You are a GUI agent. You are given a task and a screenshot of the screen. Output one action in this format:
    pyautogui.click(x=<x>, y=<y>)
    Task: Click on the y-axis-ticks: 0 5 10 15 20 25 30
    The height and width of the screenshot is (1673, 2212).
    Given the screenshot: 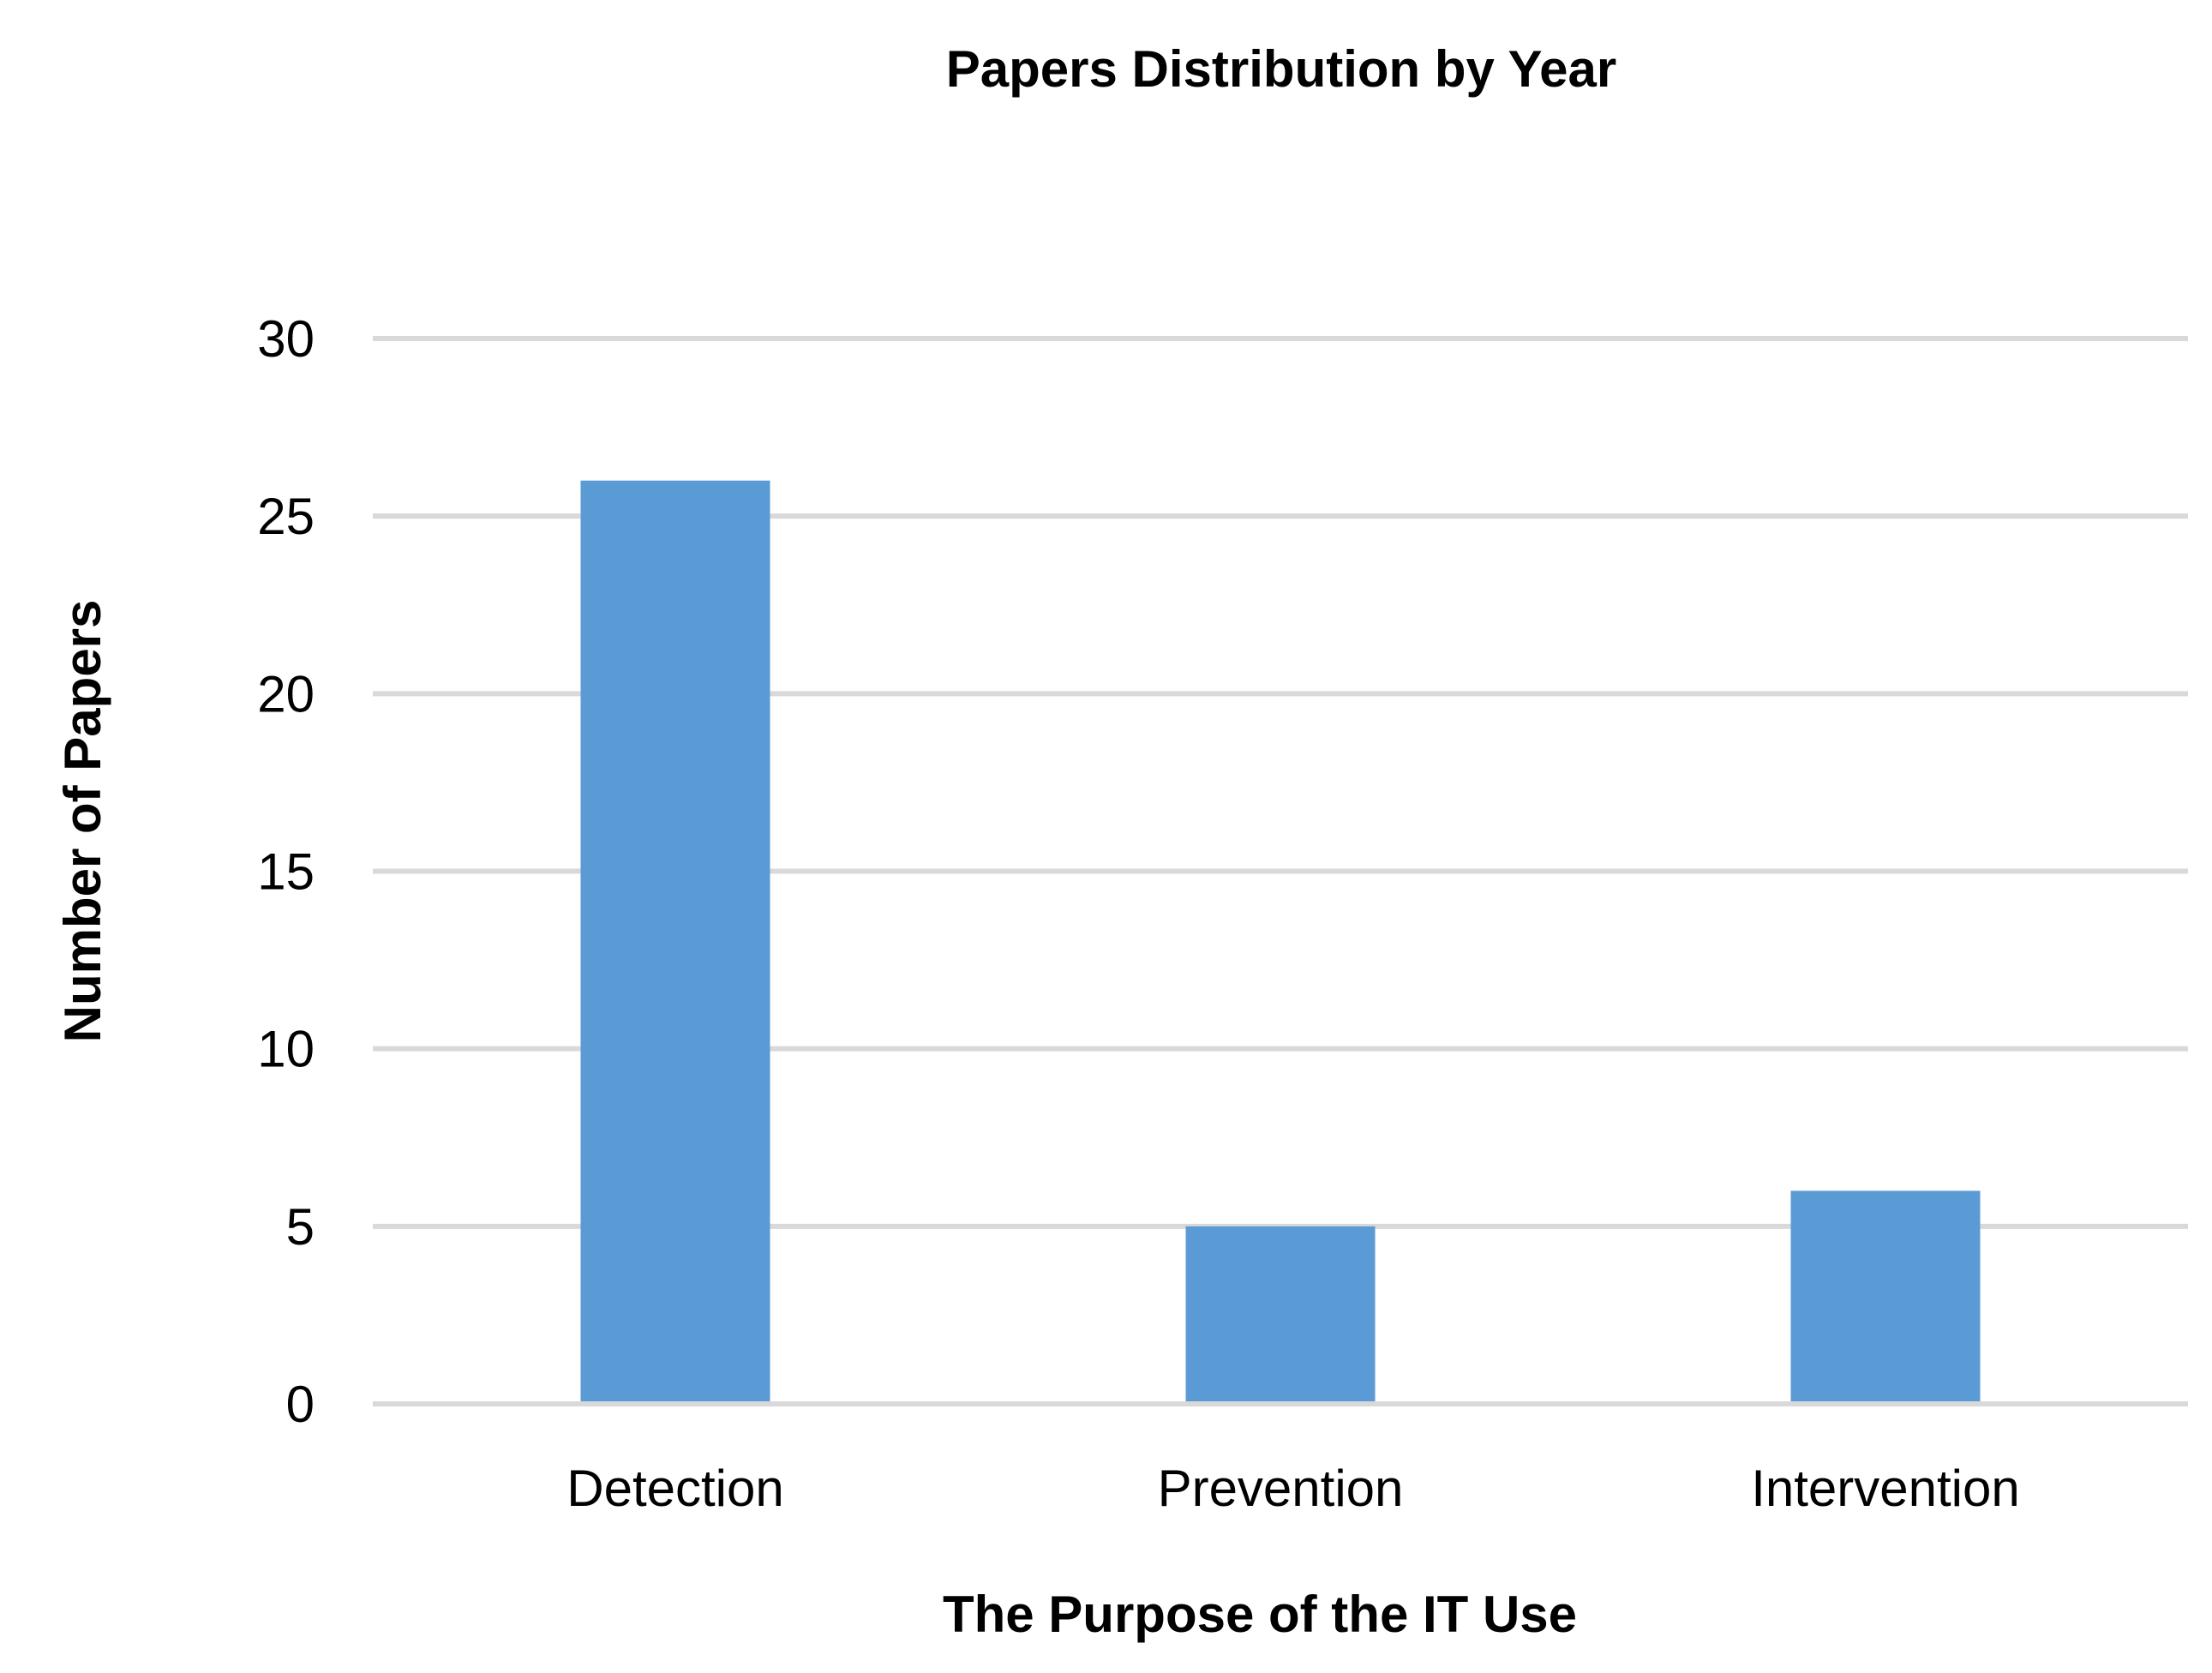 What is the action you would take?
    pyautogui.click(x=286, y=872)
    